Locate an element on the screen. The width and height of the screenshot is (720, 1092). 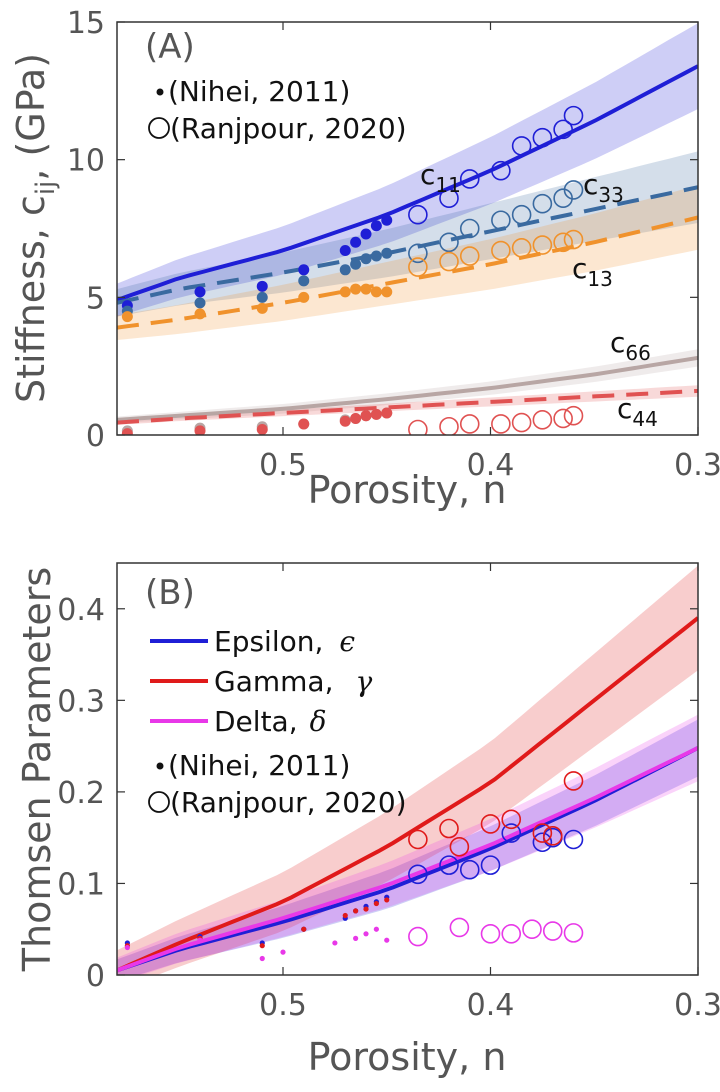
panel-a-legend: (Nihei, 2011) (Ranjpour, 2020) is located at coordinates (277, 110).